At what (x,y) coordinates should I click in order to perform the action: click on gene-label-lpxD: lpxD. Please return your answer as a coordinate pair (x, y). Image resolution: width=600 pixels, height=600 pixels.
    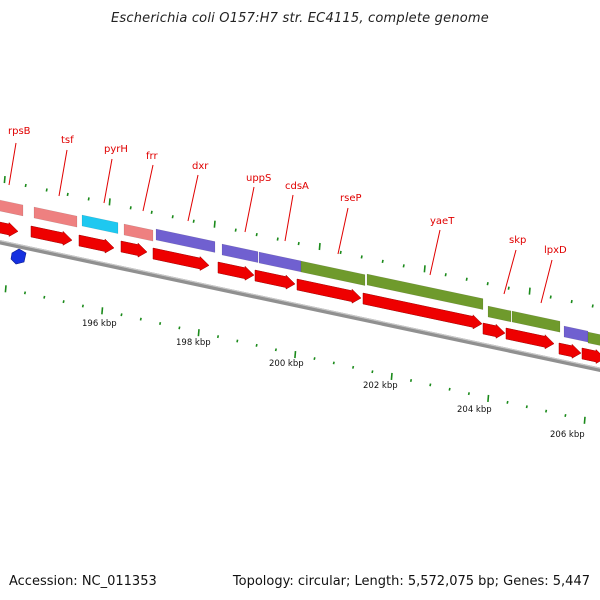
    Looking at the image, I should click on (555, 250).